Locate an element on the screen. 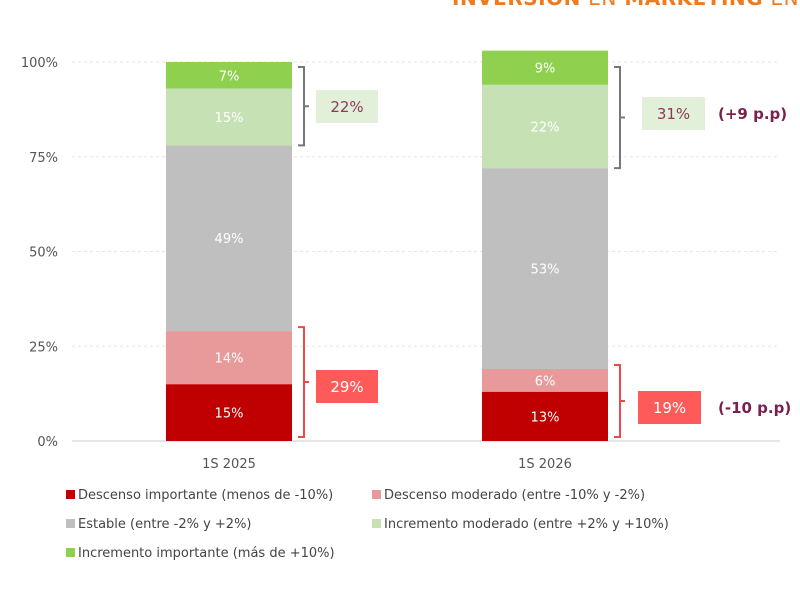 The height and width of the screenshot is (600, 800). data-label: 9% is located at coordinates (545, 69).